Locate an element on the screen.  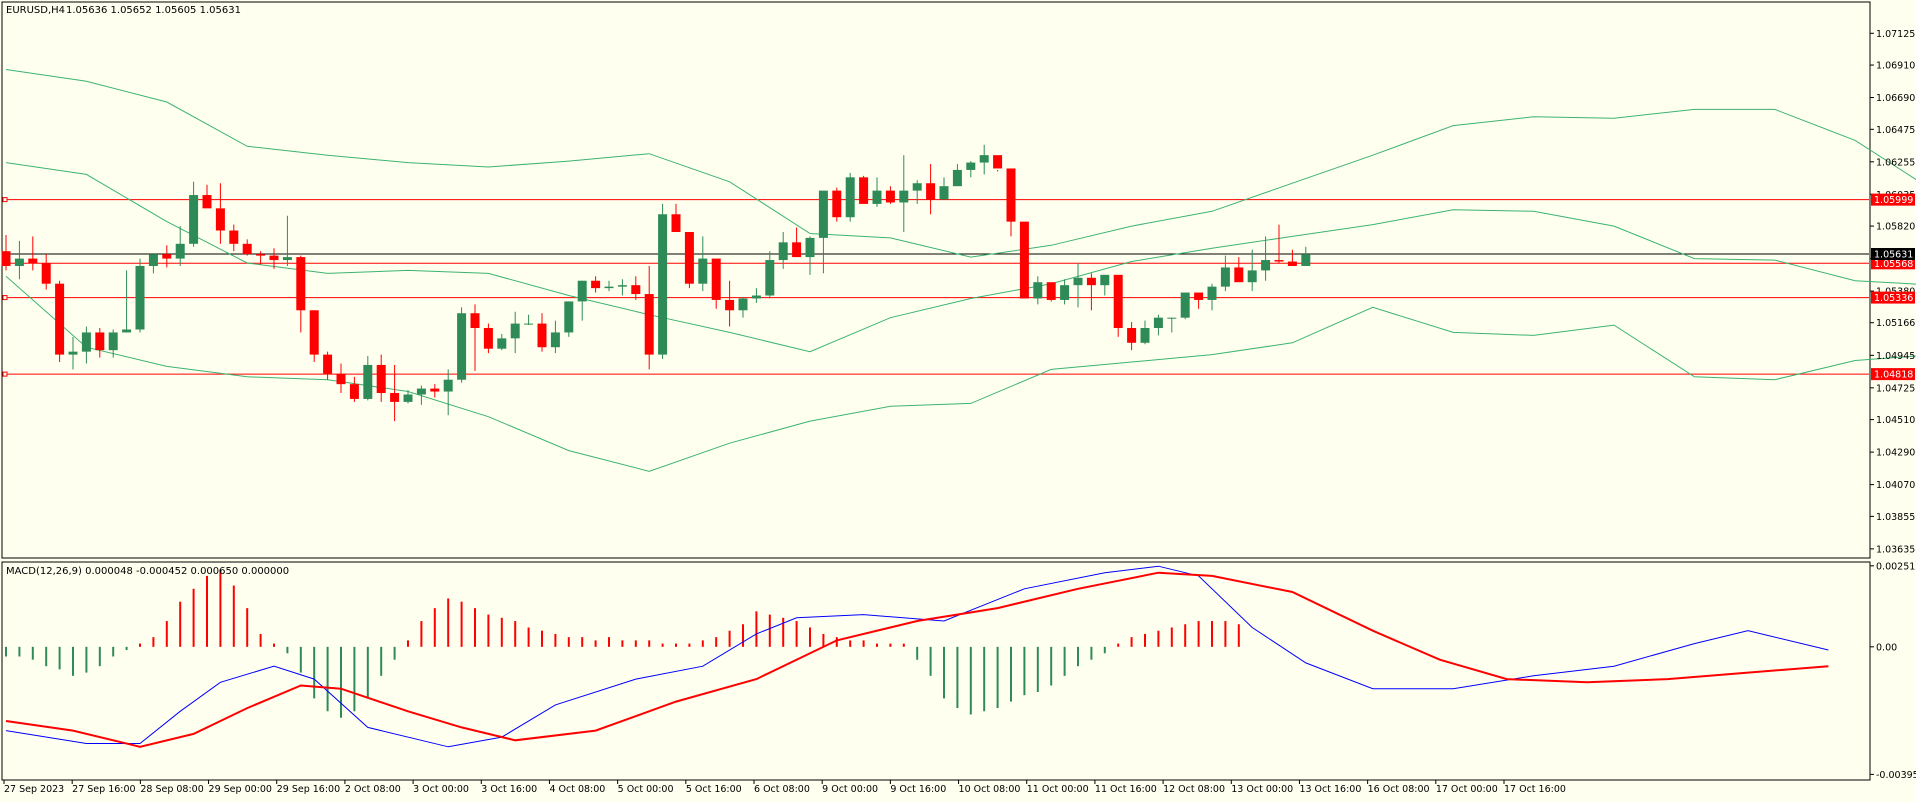
price-y-tick-label: 1.04070 is located at coordinates (1895, 485).